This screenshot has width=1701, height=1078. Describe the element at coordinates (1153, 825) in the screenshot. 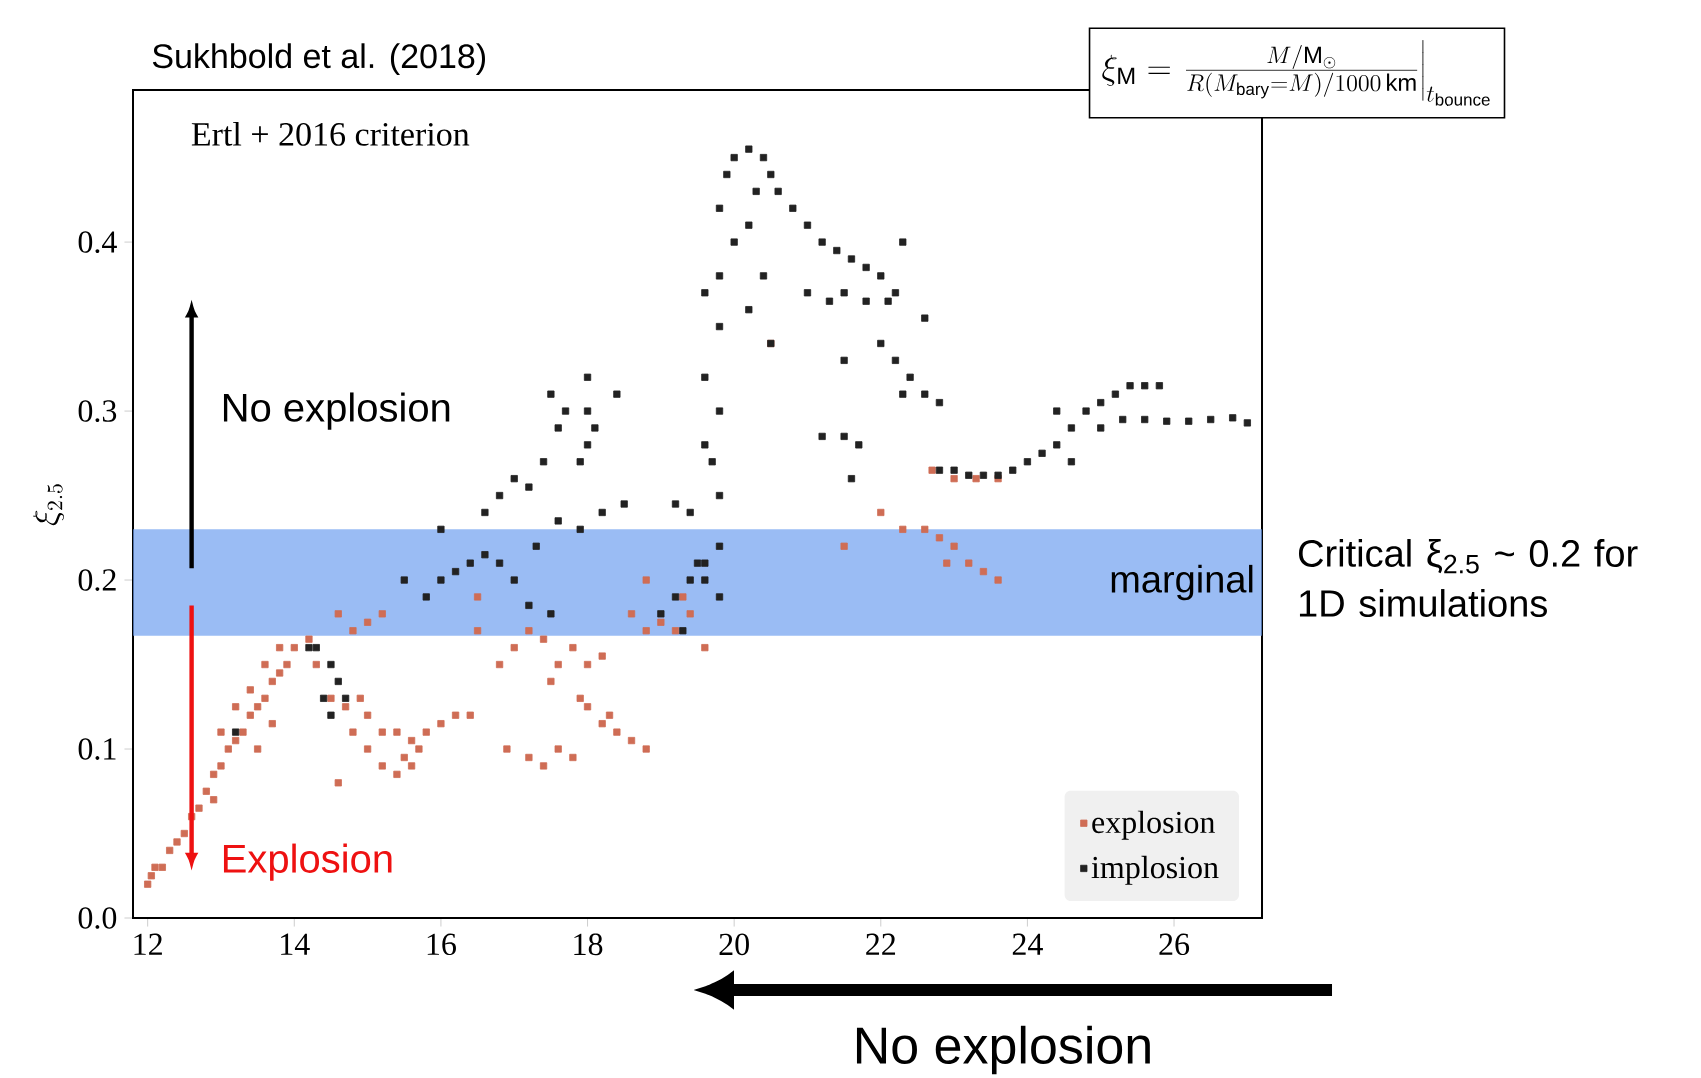

I see `legend-label: explosion` at that location.